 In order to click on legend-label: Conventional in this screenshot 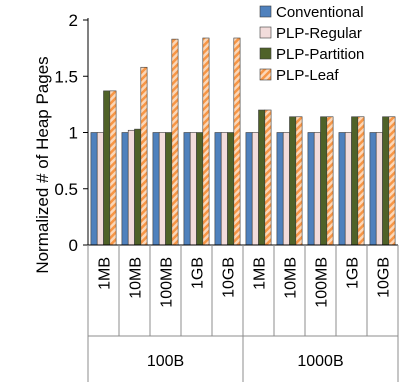, I will do `click(320, 12)`.